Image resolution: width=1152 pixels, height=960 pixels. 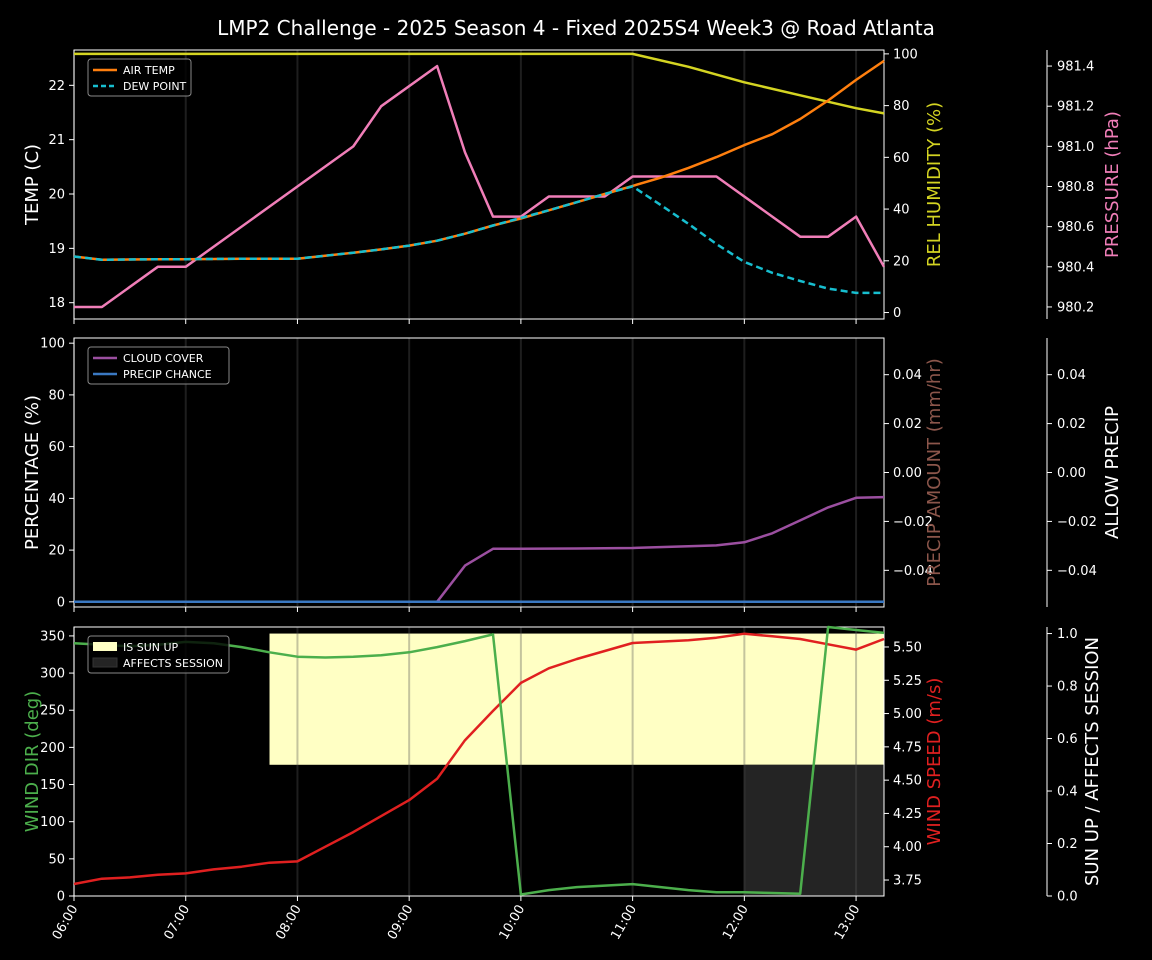 What do you see at coordinates (479, 83) in the screenshot?
I see `rel-humidity-line` at bounding box center [479, 83].